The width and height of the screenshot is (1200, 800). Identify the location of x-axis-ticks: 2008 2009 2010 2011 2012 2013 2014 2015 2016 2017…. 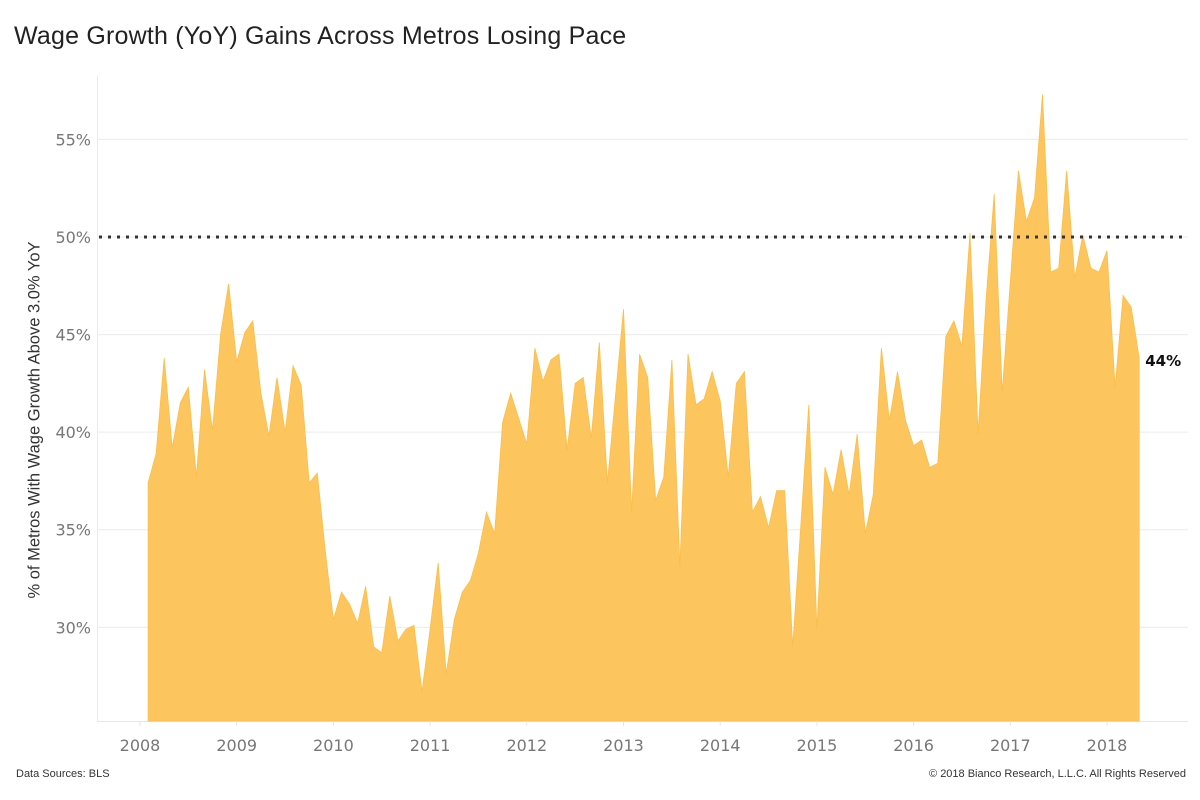
(624, 738).